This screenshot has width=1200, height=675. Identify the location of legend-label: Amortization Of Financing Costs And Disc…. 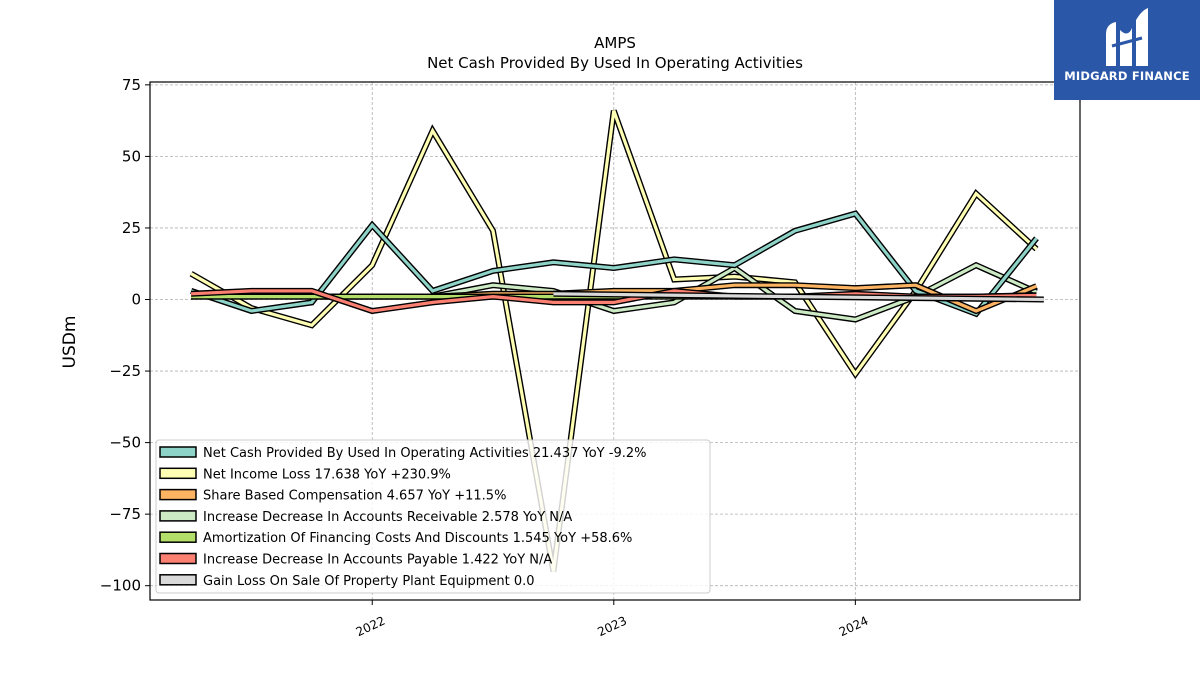
(417, 538).